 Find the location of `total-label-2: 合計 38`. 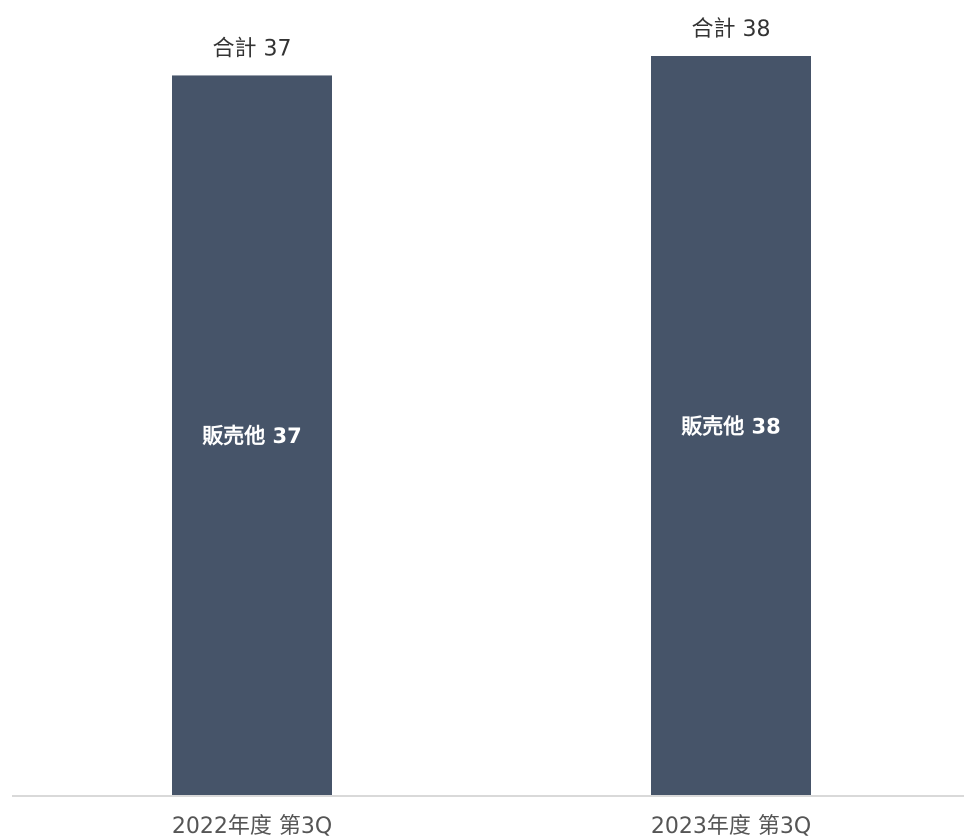

total-label-2: 合計 38 is located at coordinates (731, 29).